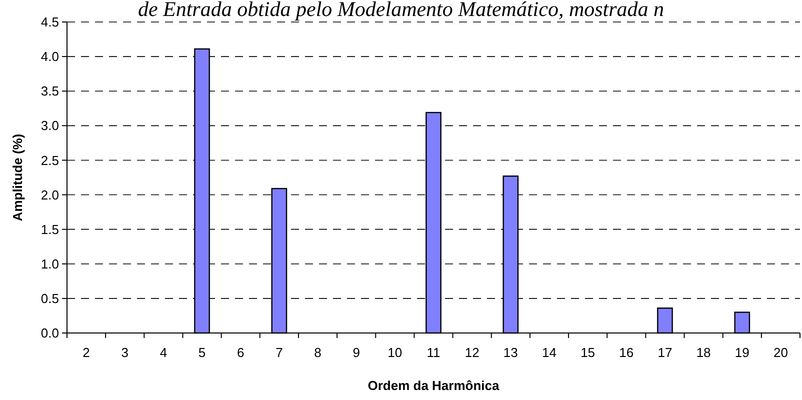 The width and height of the screenshot is (802, 400). What do you see at coordinates (472, 352) in the screenshot?
I see `x-tick-label: 12` at bounding box center [472, 352].